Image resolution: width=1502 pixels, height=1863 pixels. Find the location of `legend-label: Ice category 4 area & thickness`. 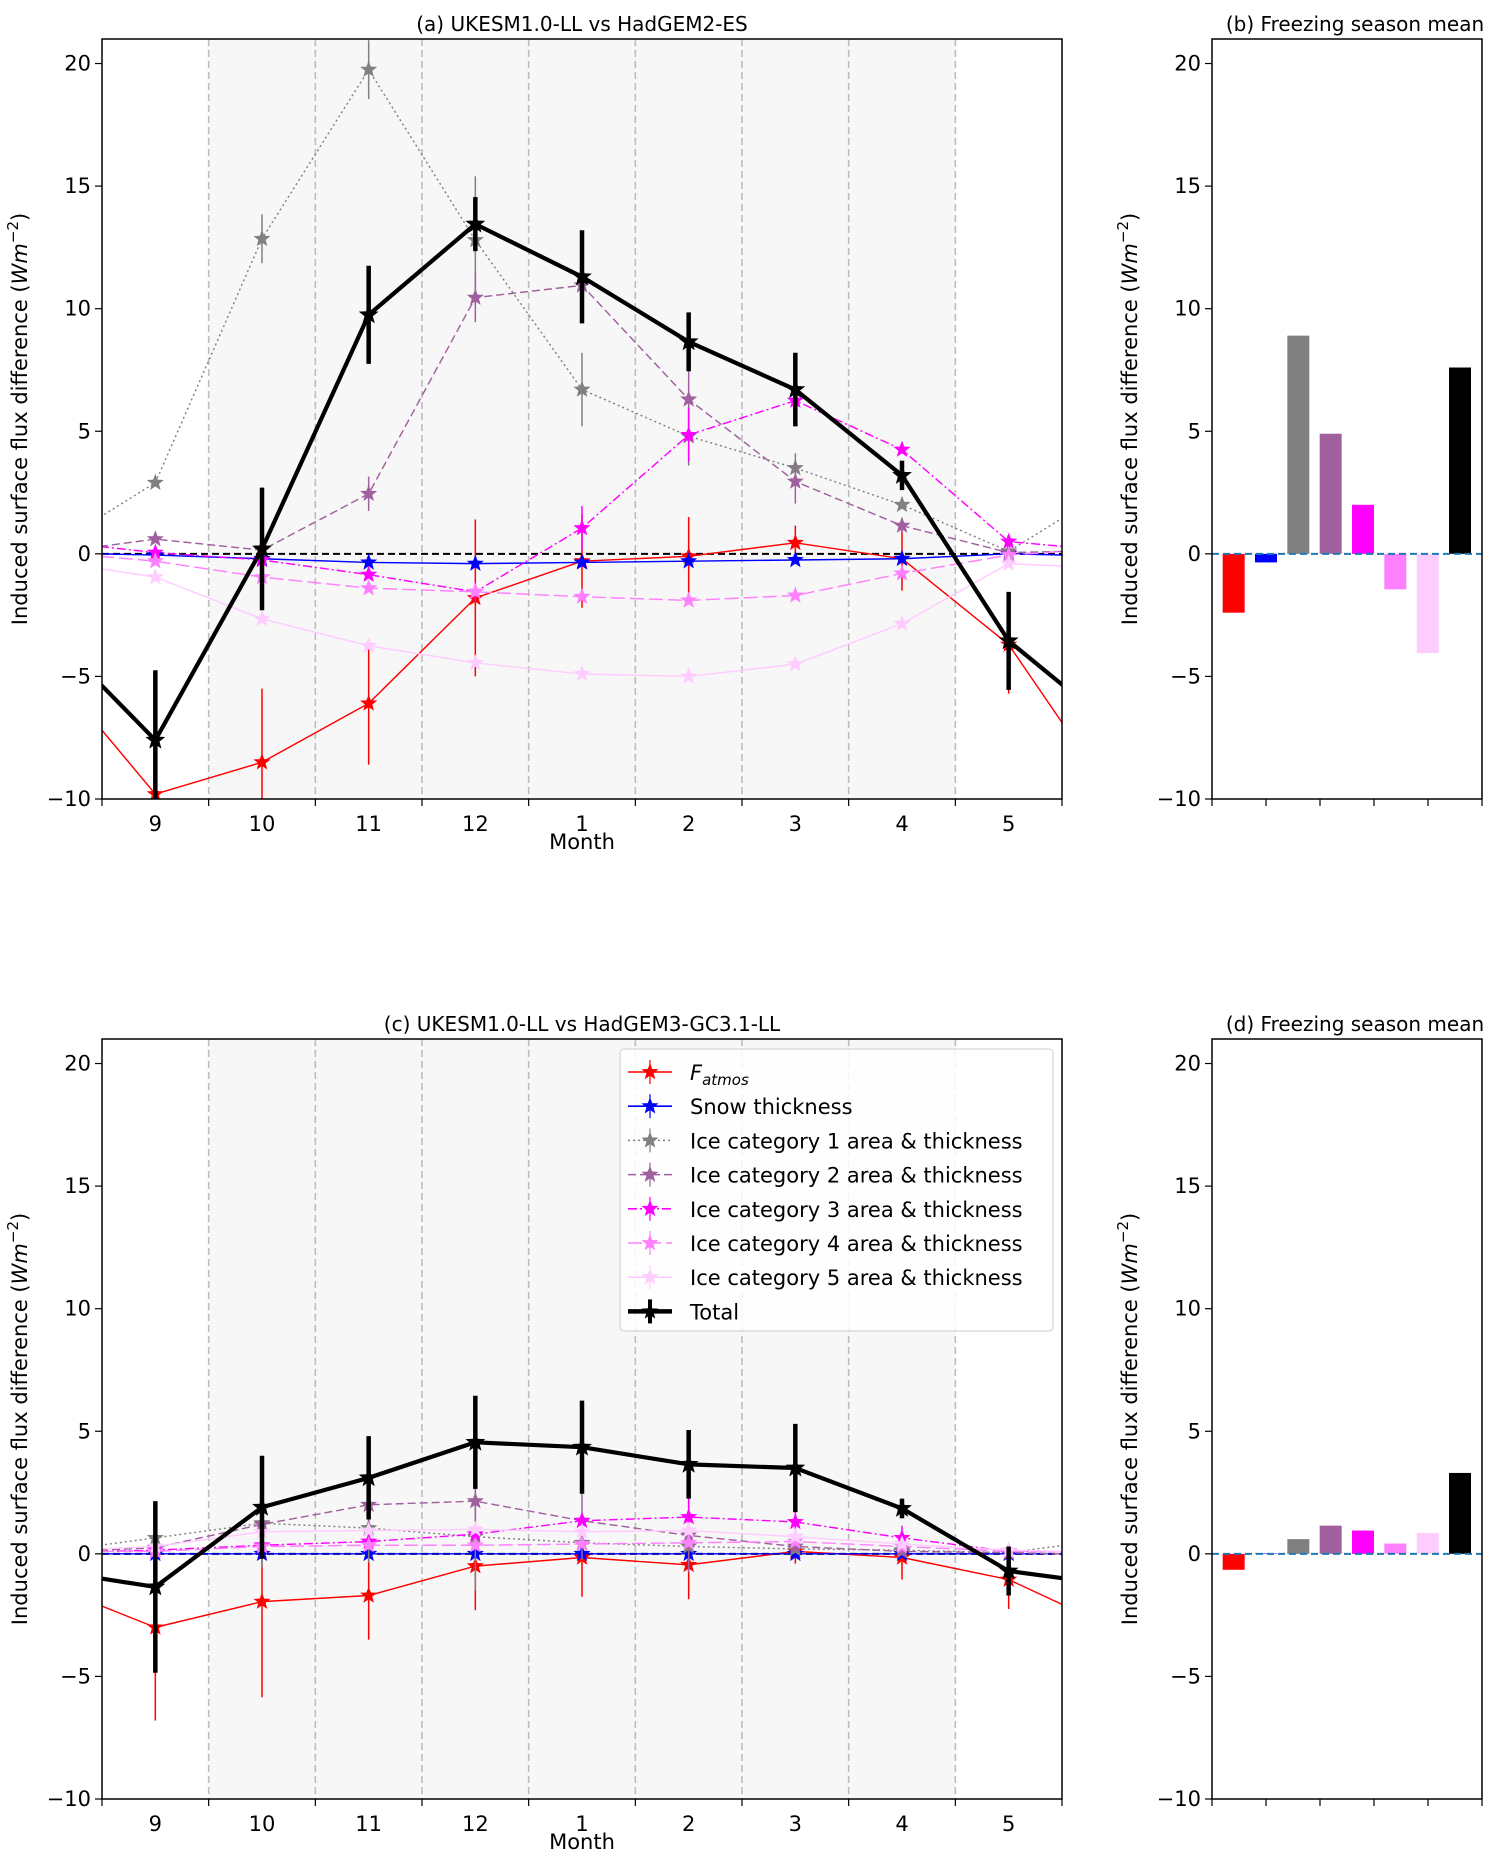

legend-label: Ice category 4 area & thickness is located at coordinates (856, 1244).